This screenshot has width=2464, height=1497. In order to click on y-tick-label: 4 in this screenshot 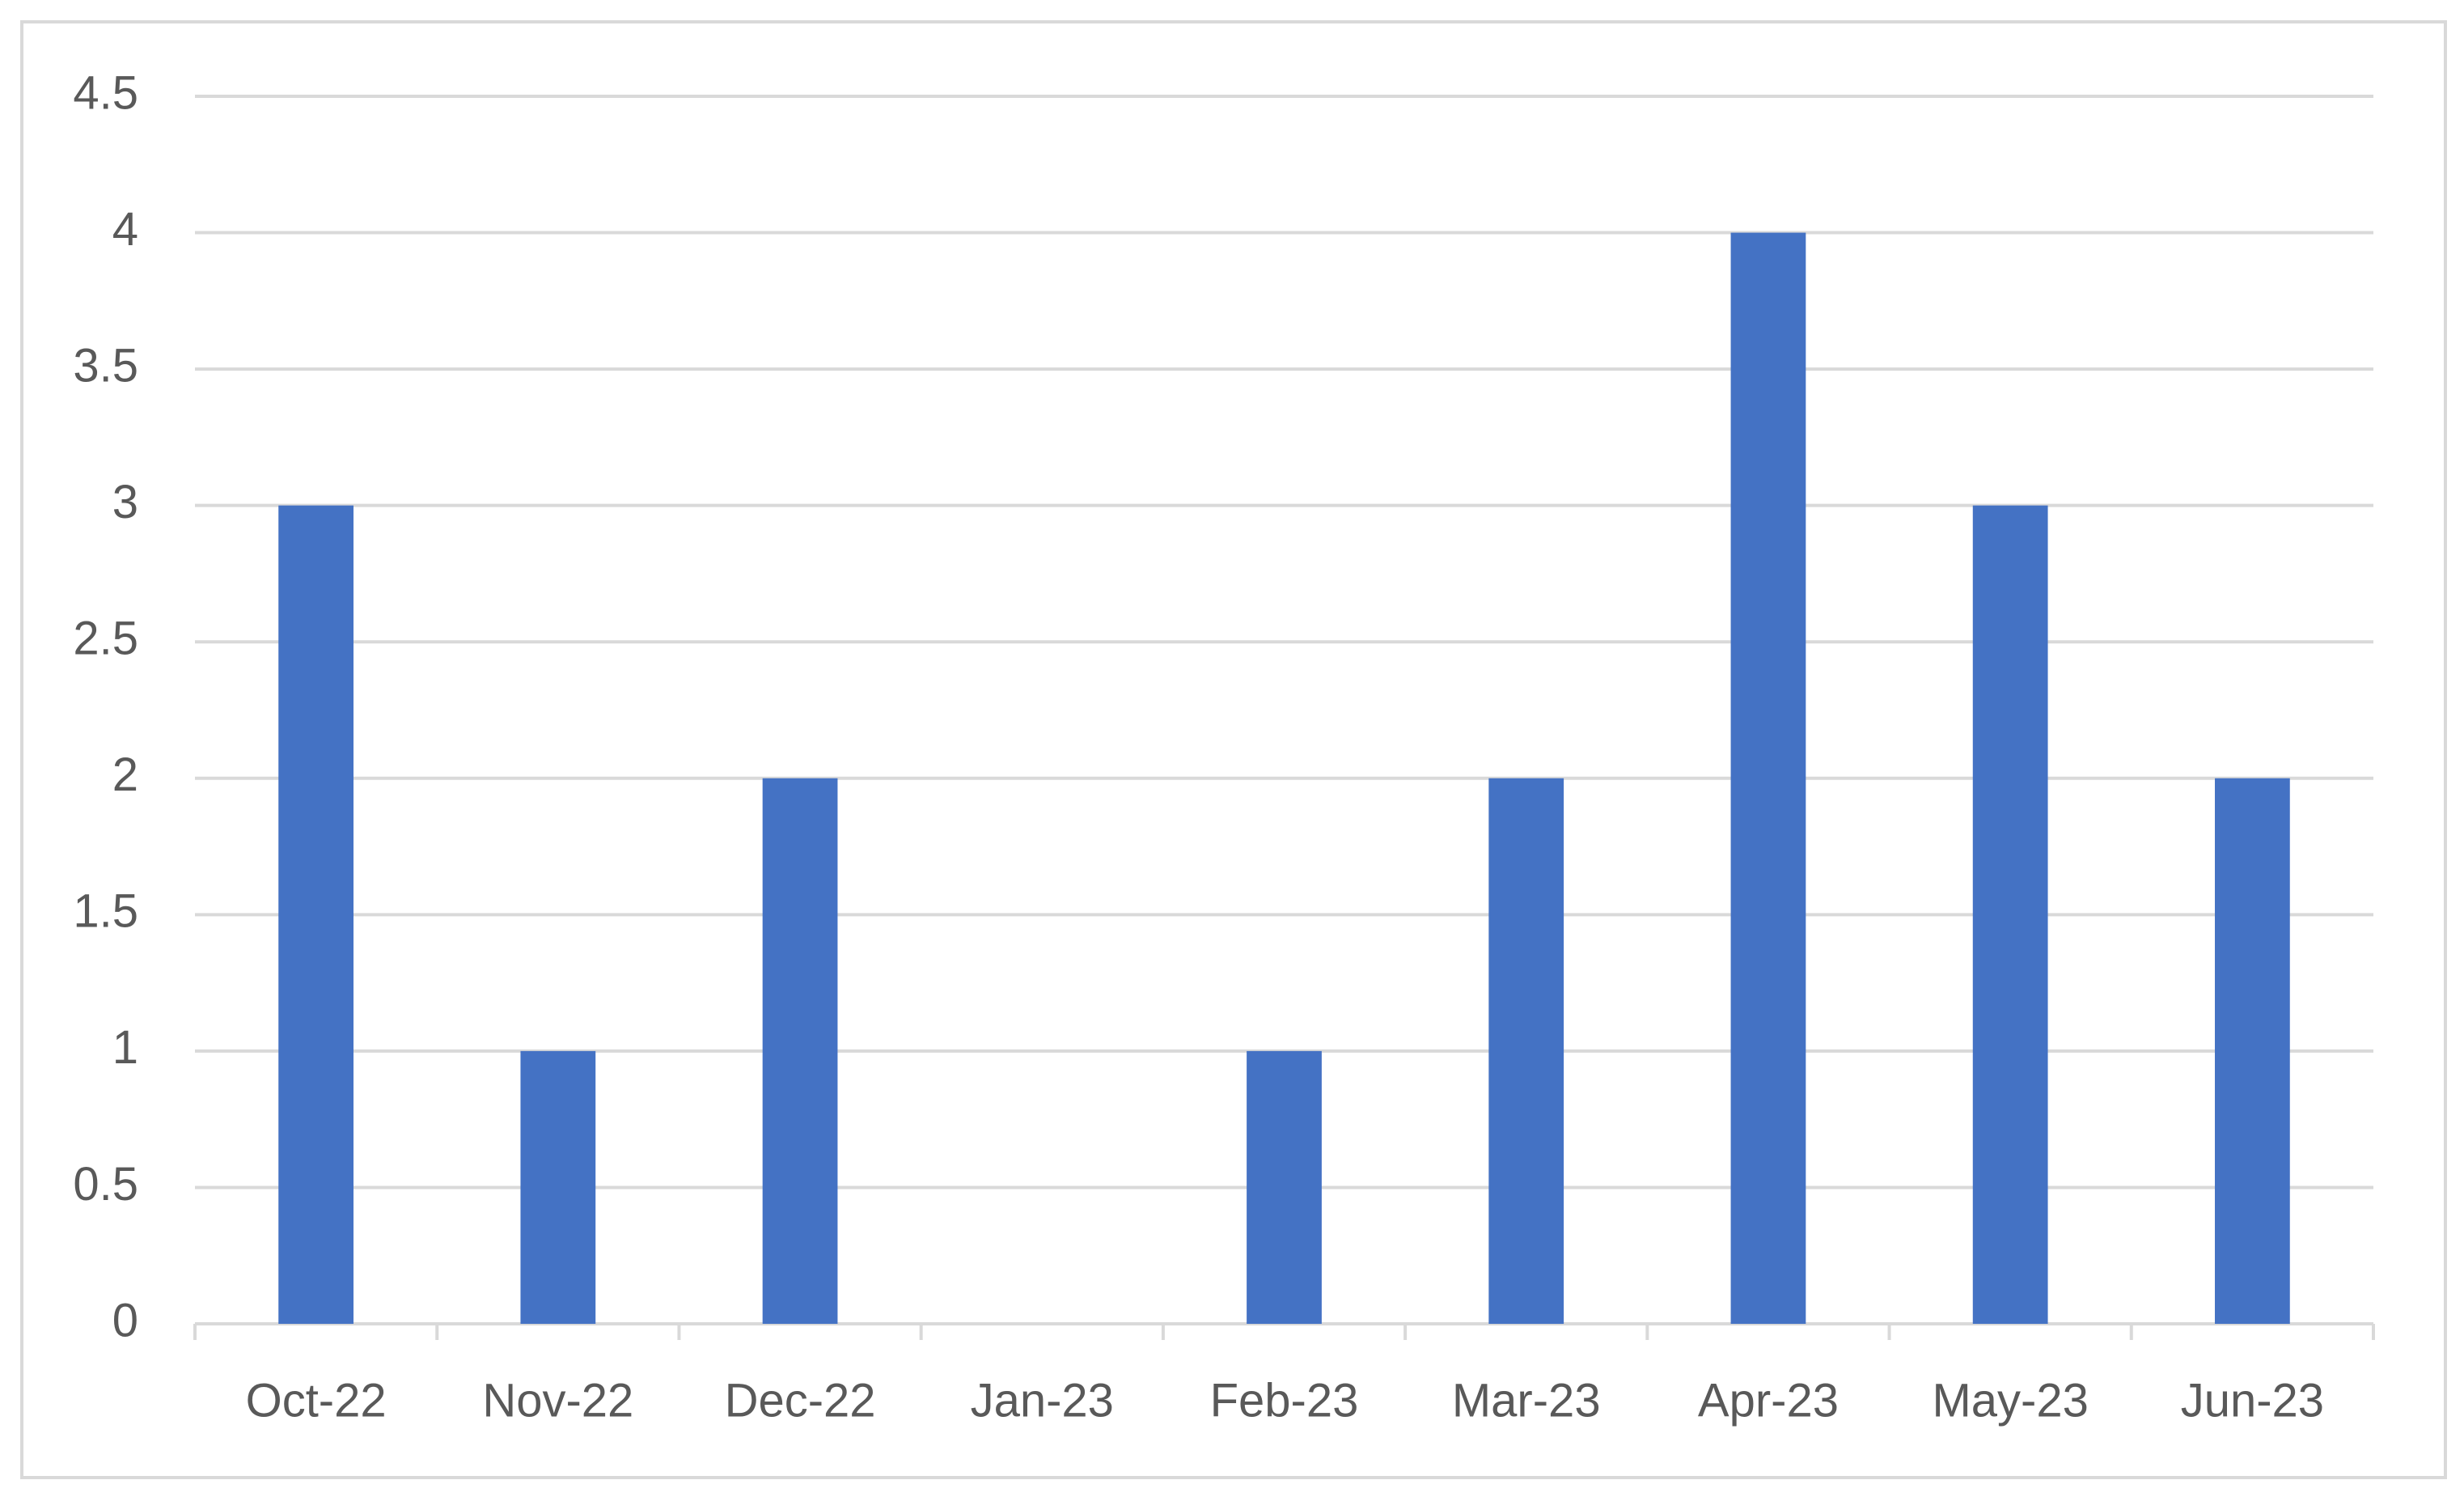, I will do `click(125, 229)`.